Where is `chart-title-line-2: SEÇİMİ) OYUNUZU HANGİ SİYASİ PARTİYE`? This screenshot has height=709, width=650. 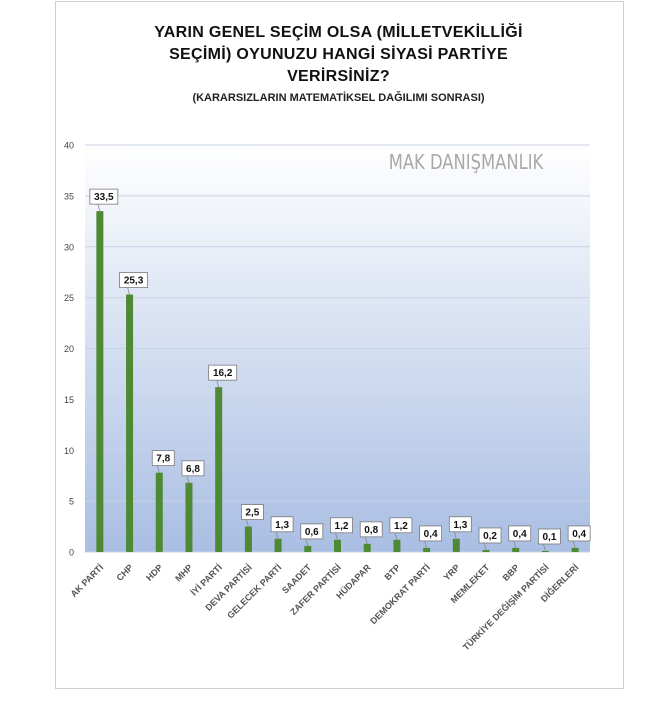 chart-title-line-2: SEÇİMİ) OYUNUZU HANGİ SİYASİ PARTİYE is located at coordinates (338, 54).